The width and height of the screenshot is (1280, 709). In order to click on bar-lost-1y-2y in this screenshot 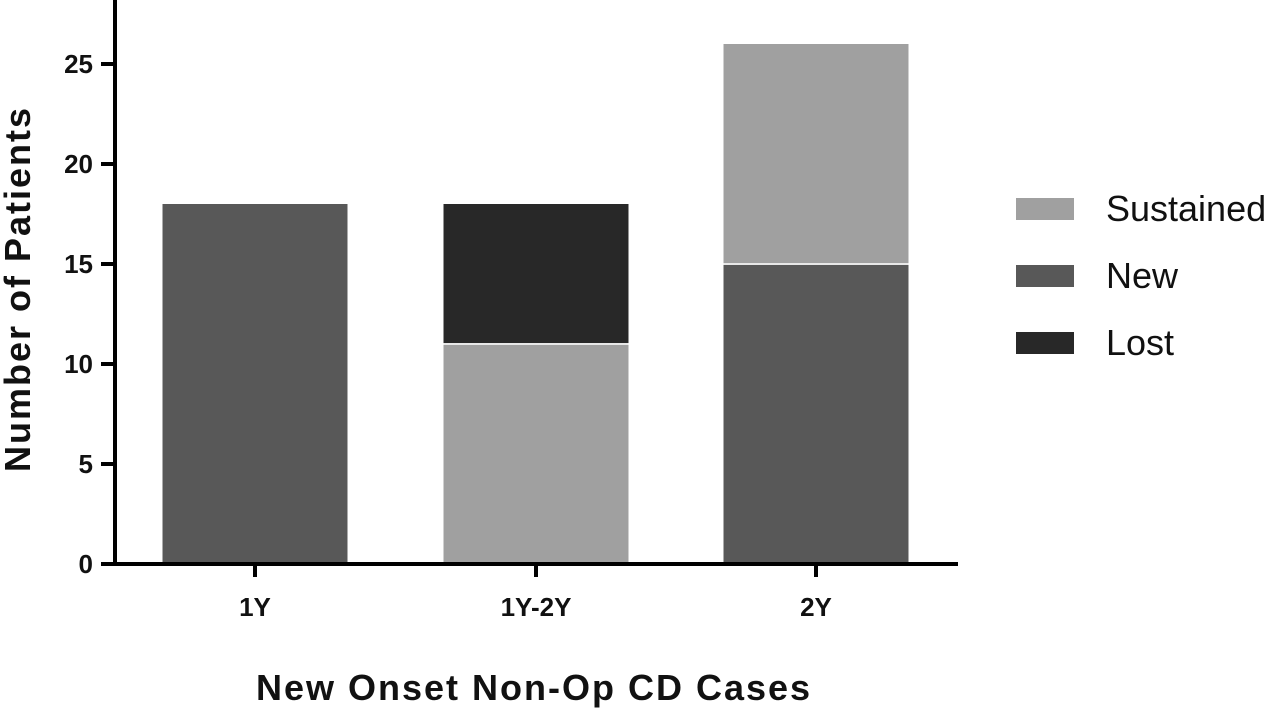, I will do `click(536, 274)`.